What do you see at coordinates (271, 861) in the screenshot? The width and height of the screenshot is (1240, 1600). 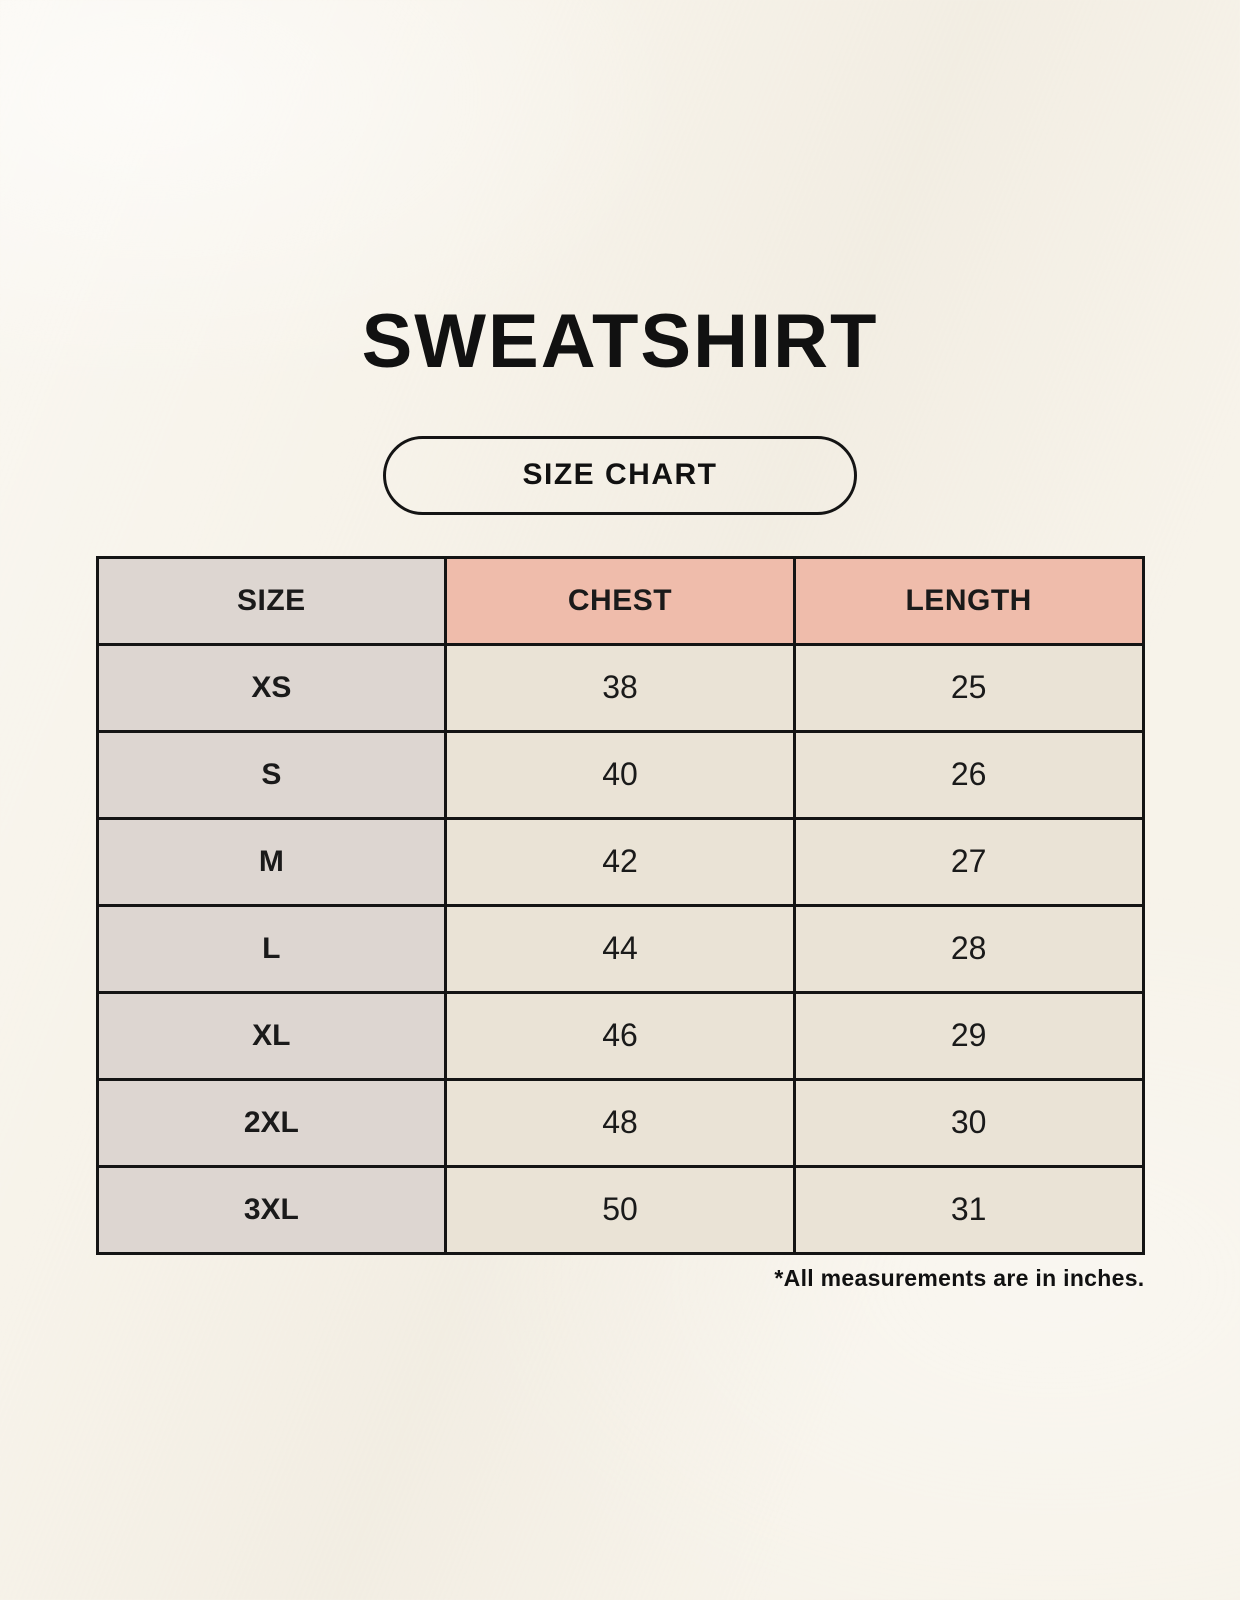 I see `size-cell: M` at bounding box center [271, 861].